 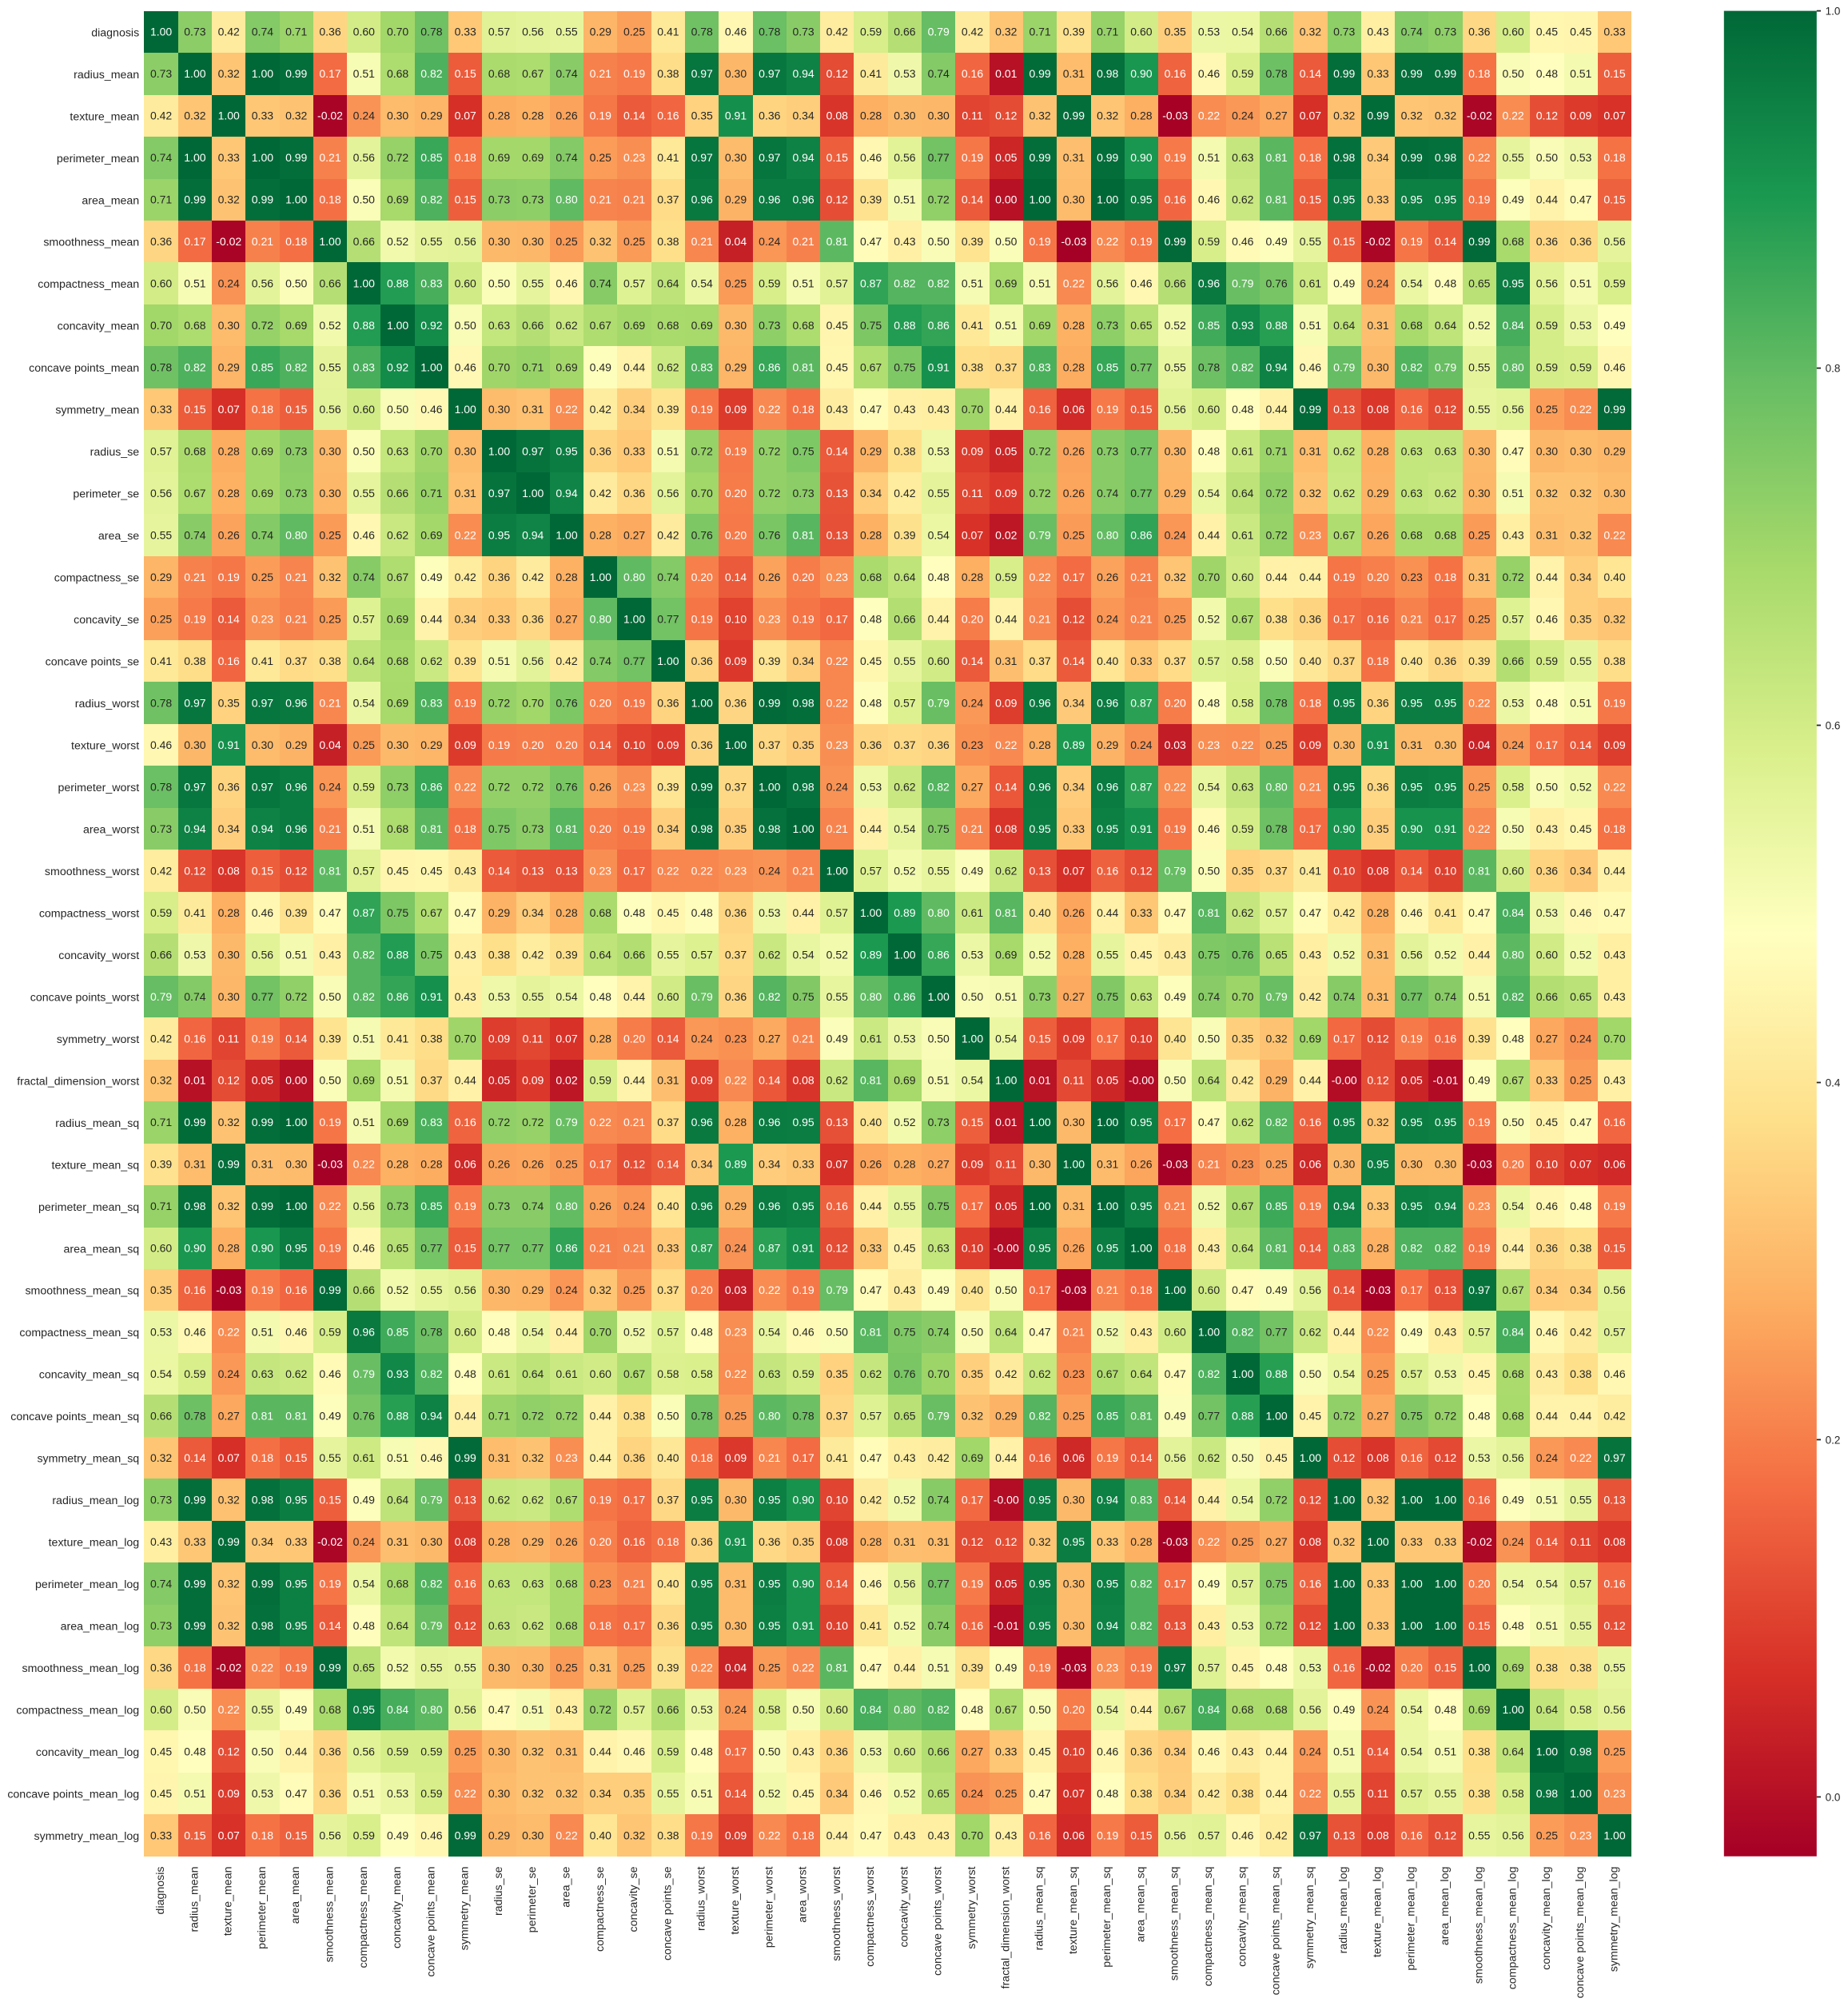 I want to click on svg-text: 0.50, so click(x=1006, y=1290).